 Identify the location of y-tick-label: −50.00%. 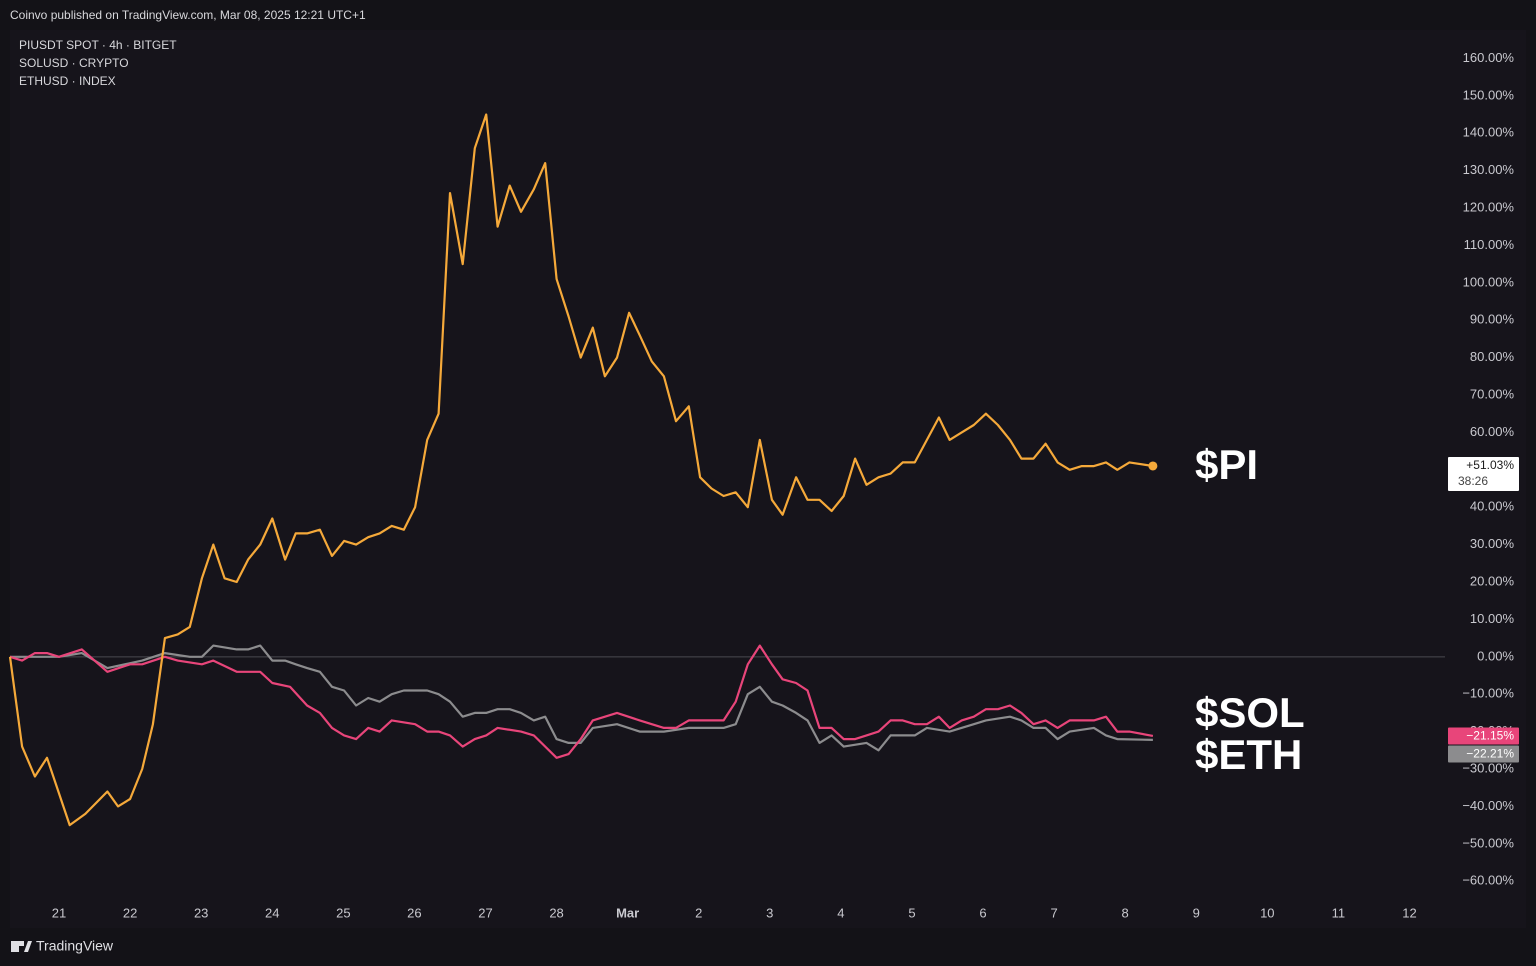
(1488, 842).